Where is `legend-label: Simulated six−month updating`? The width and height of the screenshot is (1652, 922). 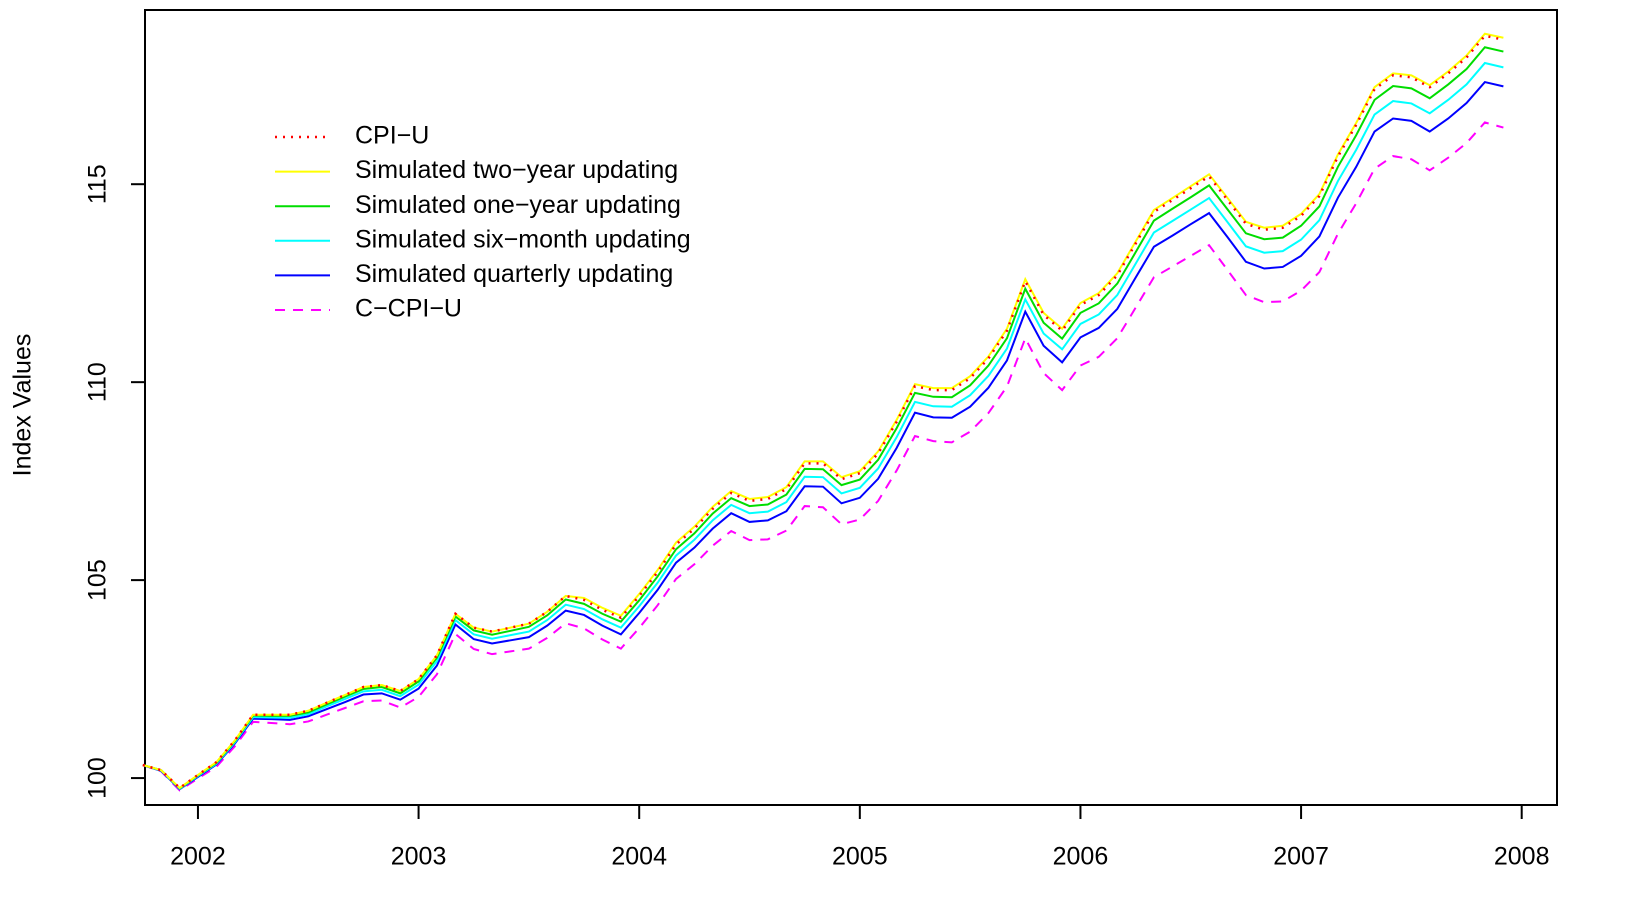
legend-label: Simulated six−month updating is located at coordinates (523, 239).